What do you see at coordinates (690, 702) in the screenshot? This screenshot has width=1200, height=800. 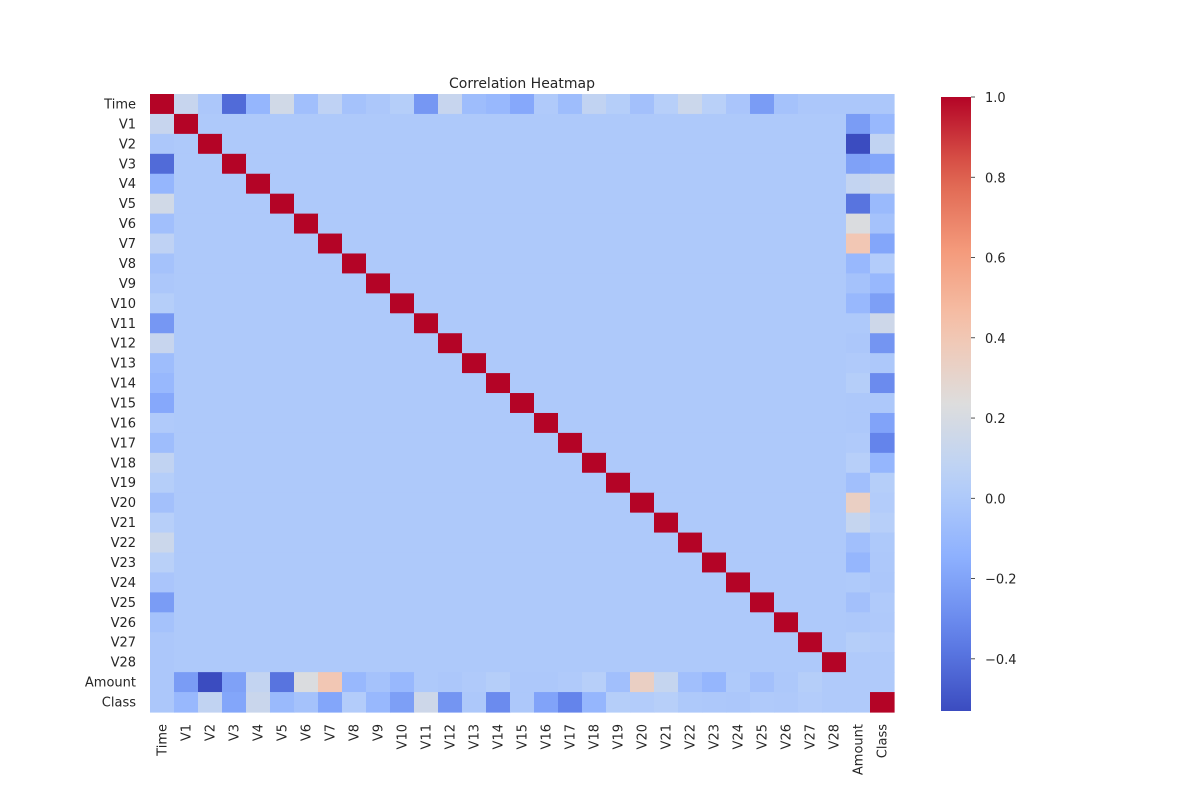 I see `heatmap-cell-Class-V22` at bounding box center [690, 702].